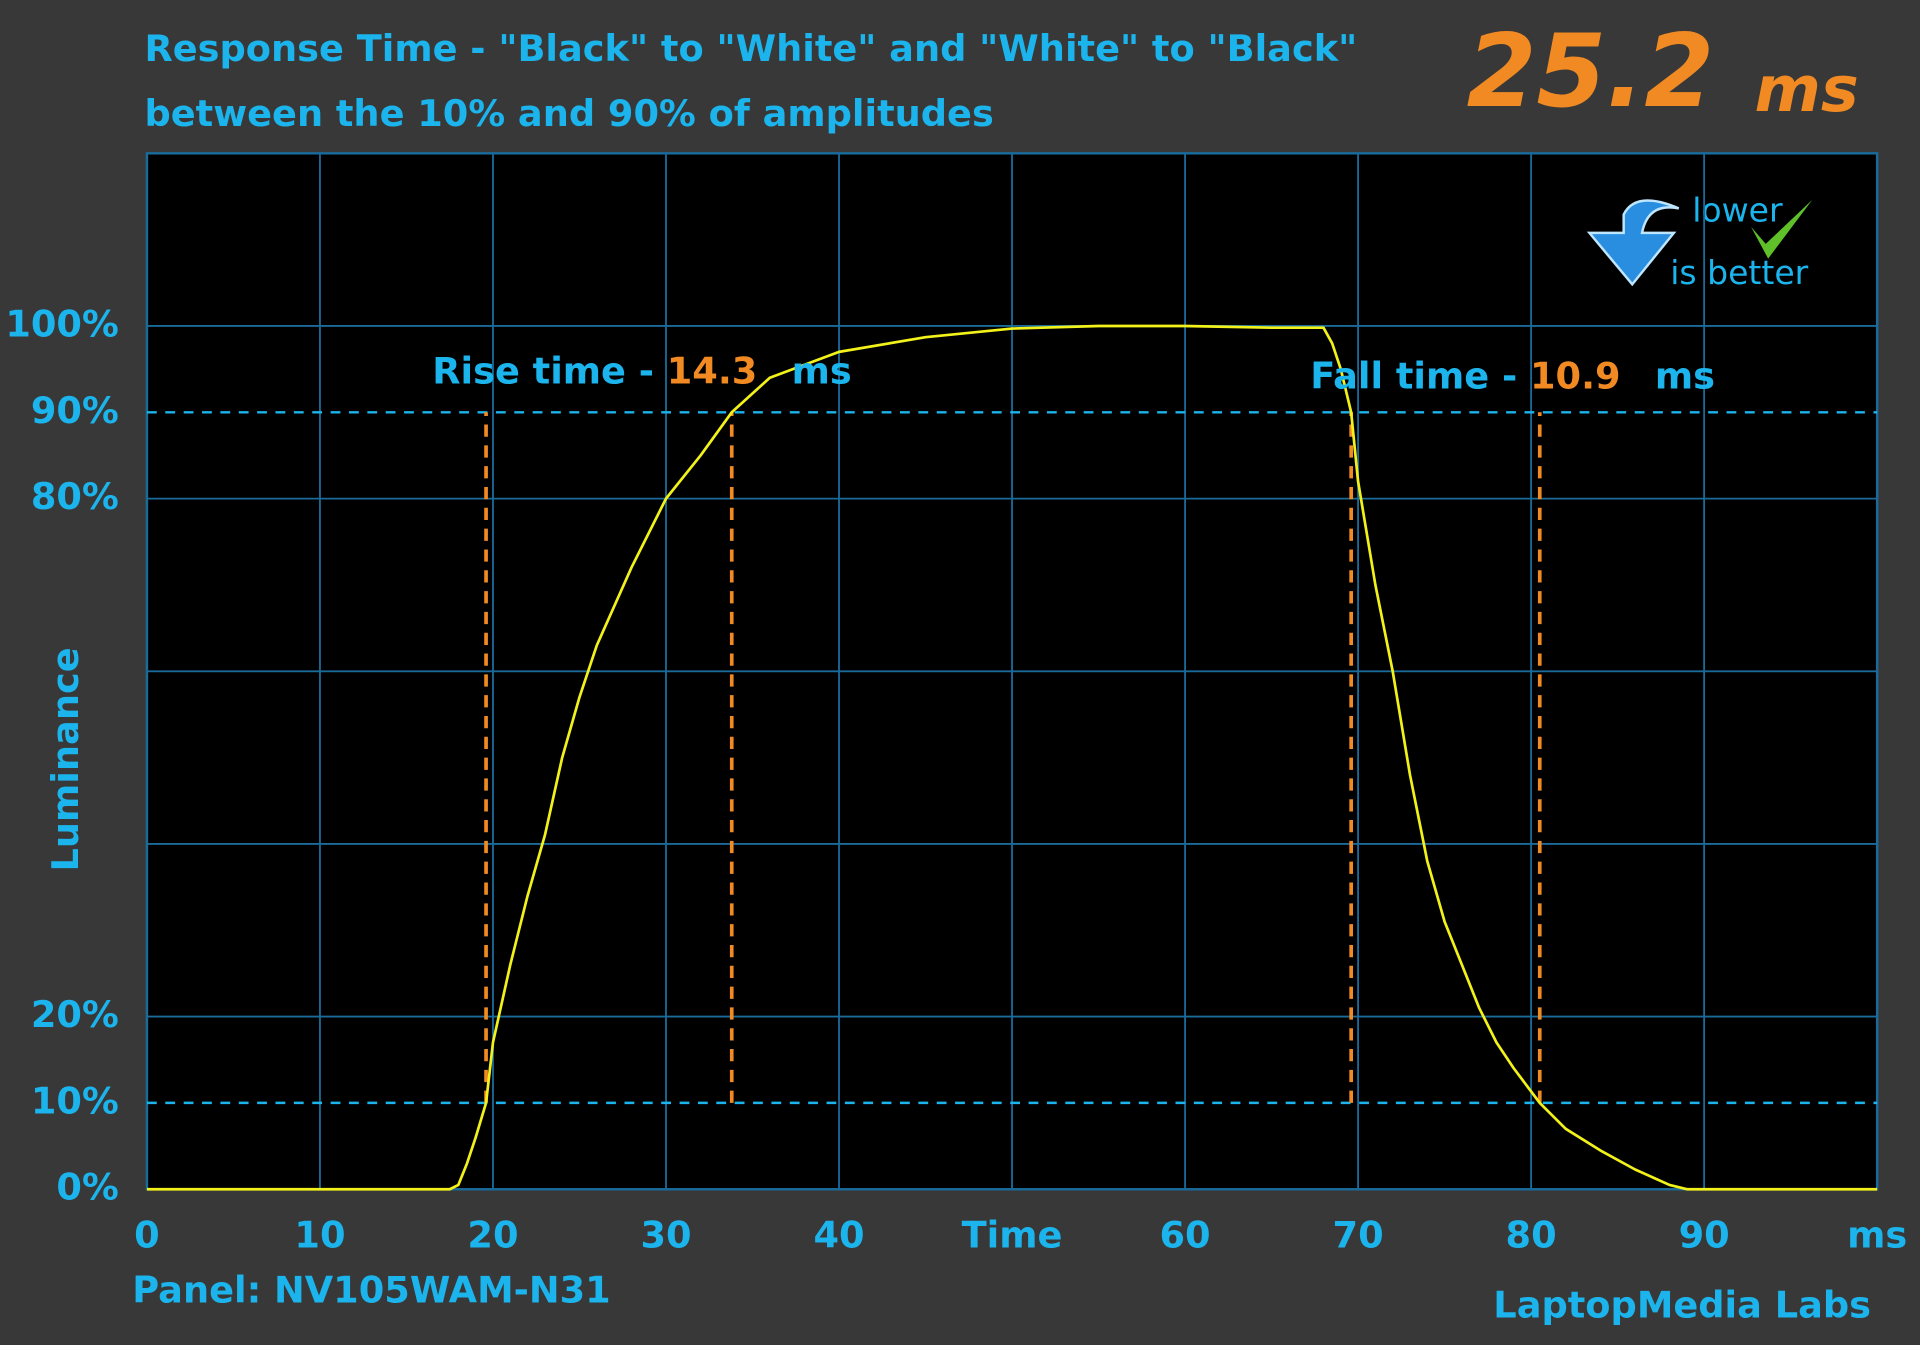  Describe the element at coordinates (712, 370) in the screenshot. I see `rise-value: 14.3` at that location.